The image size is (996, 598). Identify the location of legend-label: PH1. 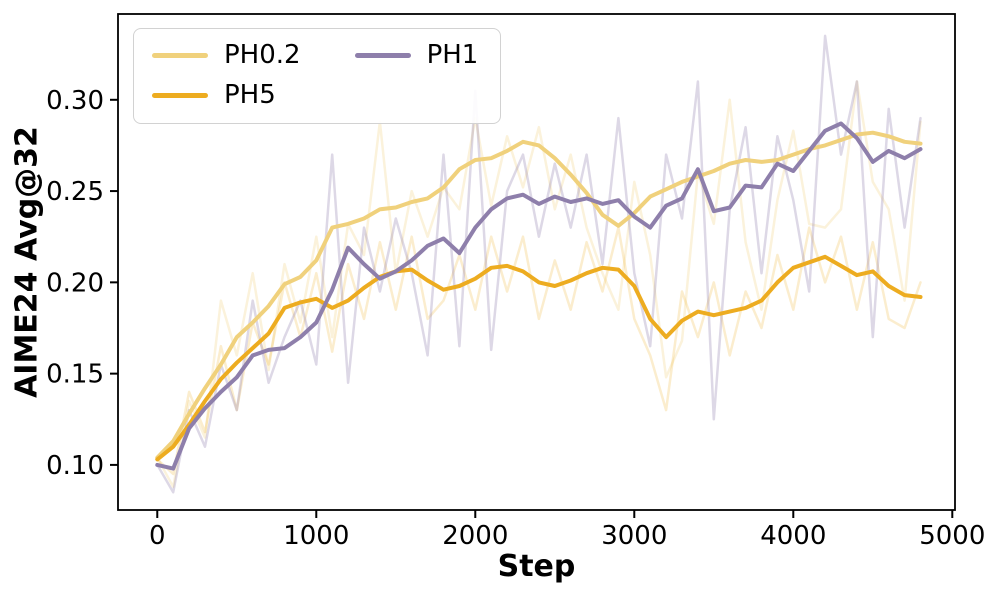
(452, 55).